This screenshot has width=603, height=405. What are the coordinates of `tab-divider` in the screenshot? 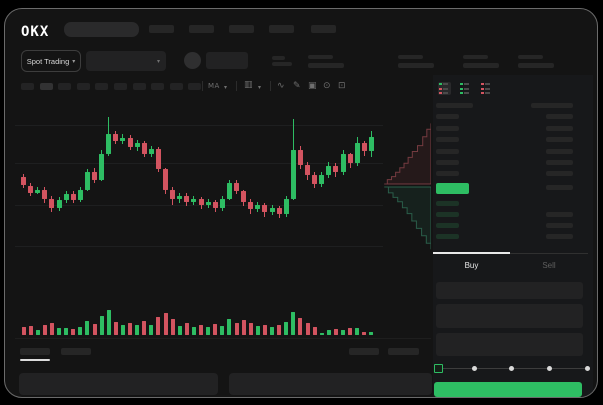 It's located at (510, 253).